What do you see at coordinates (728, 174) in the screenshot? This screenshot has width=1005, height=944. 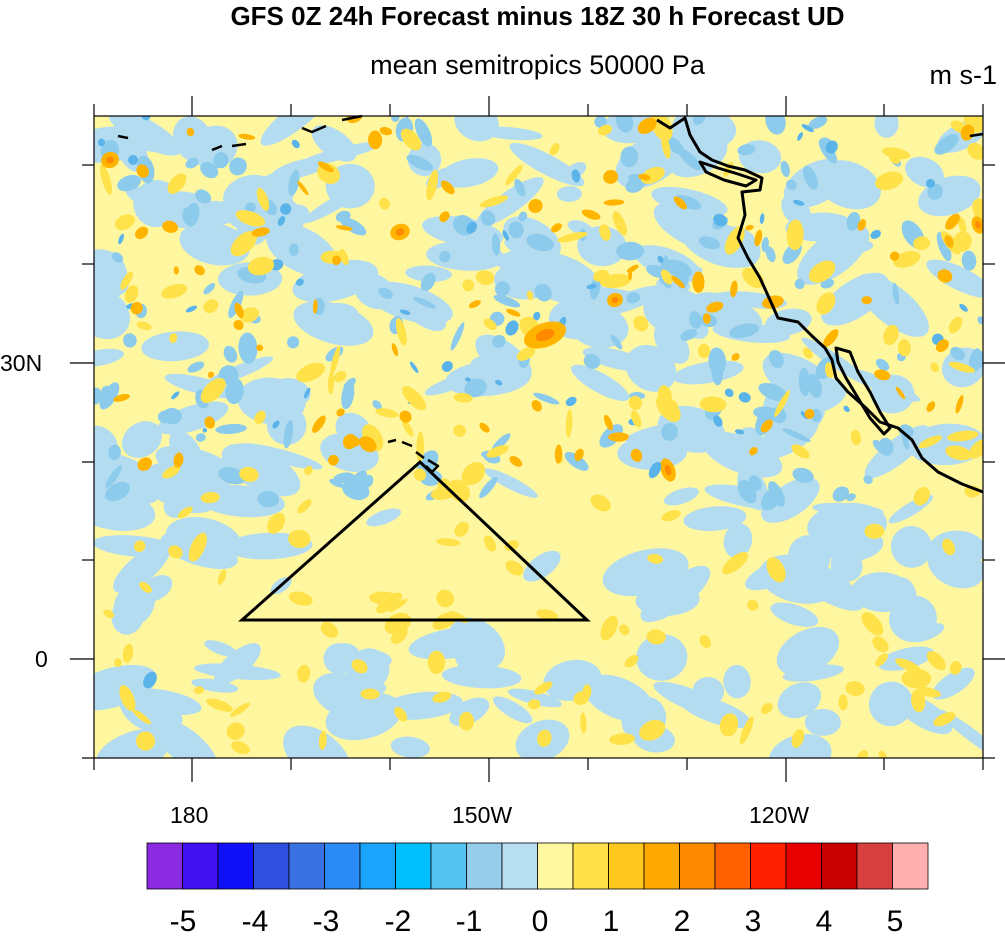 I see `vancouver-island` at bounding box center [728, 174].